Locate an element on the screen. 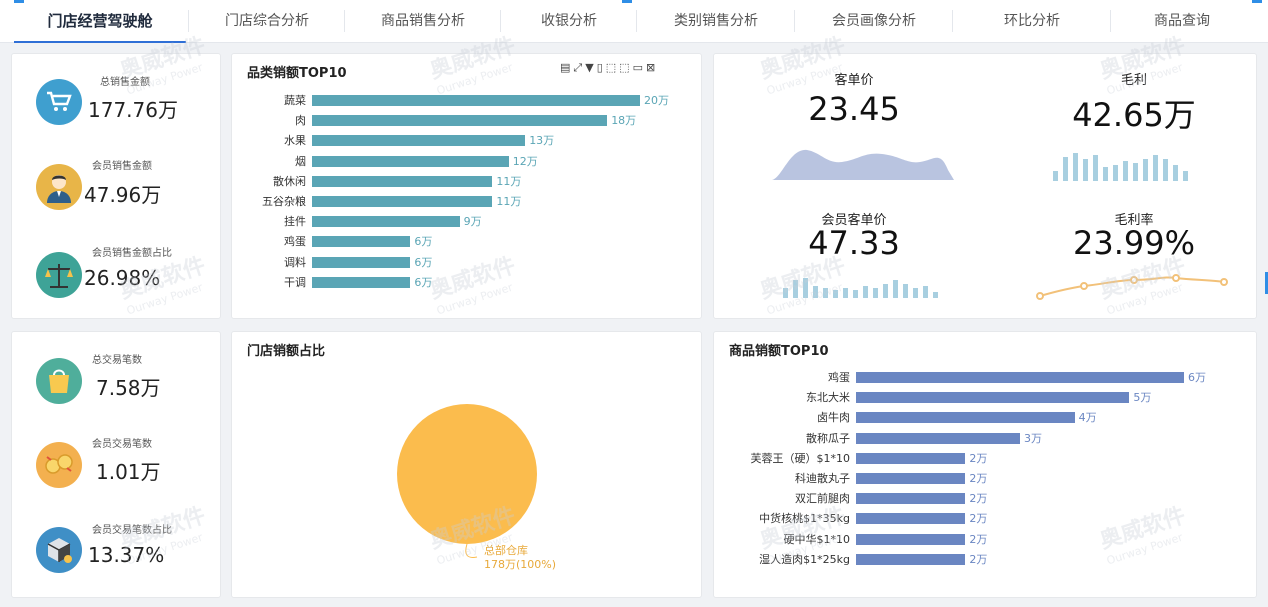 The width and height of the screenshot is (1268, 607). bar-category-label: 科迪散丸子 is located at coordinates (822, 478).